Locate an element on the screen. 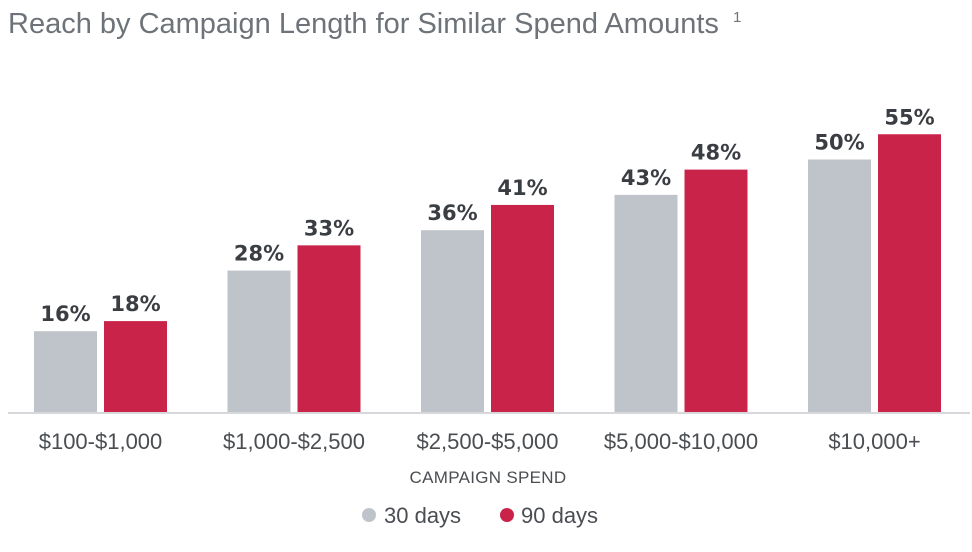 Image resolution: width=972 pixels, height=552 pixels. x-tick-label-2: $2,500-$5,000 is located at coordinates (488, 441).